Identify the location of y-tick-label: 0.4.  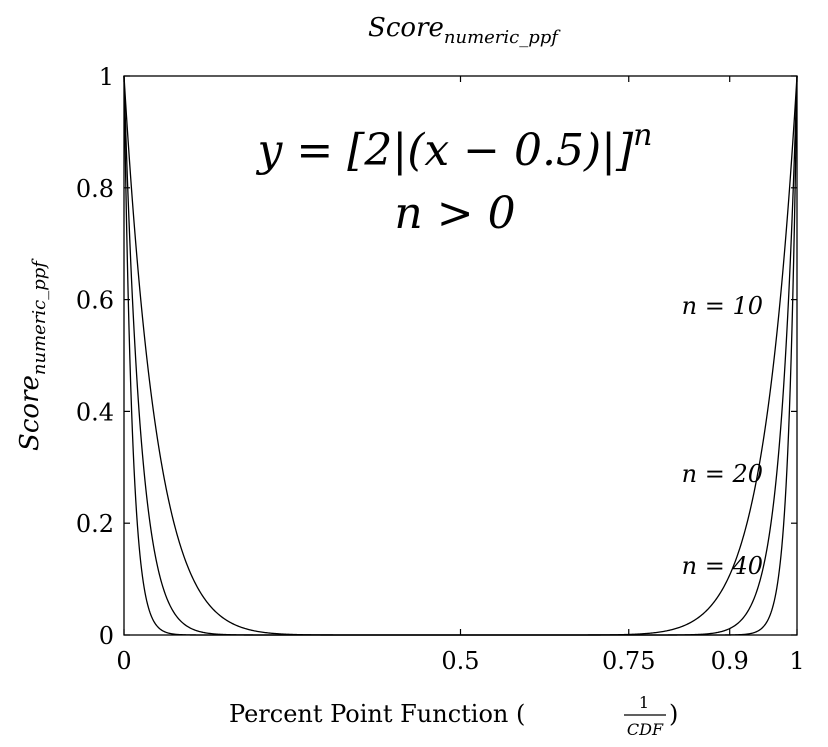
(95, 412).